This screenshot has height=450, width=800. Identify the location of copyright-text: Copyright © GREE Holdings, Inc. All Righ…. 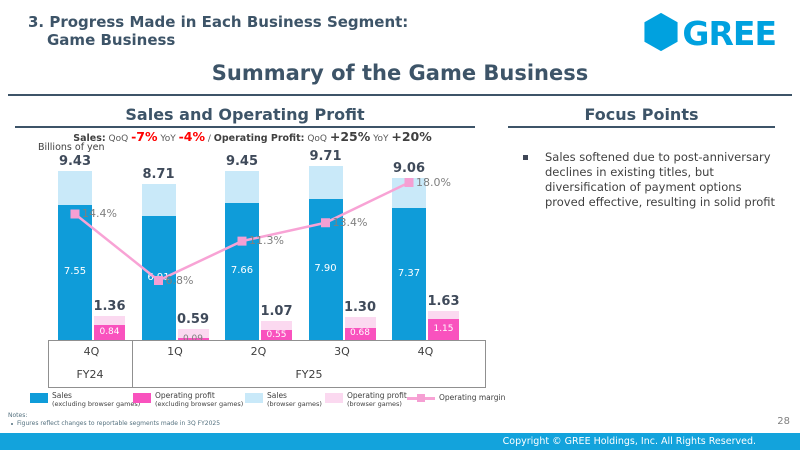
(629, 441).